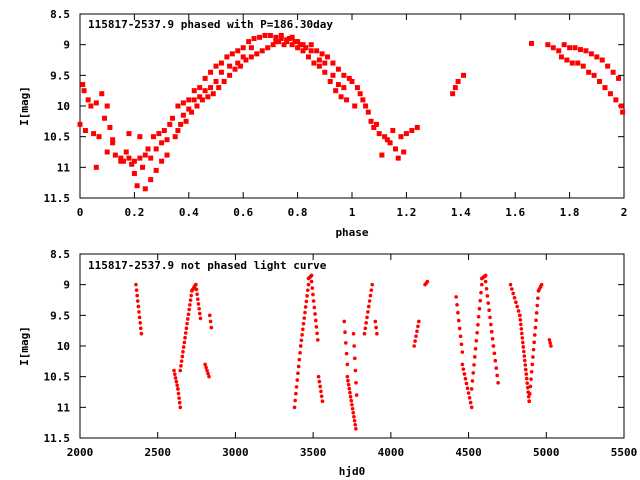 This screenshot has width=640, height=480. I want to click on unphased-y-tick-label: 9, so click(66, 285).